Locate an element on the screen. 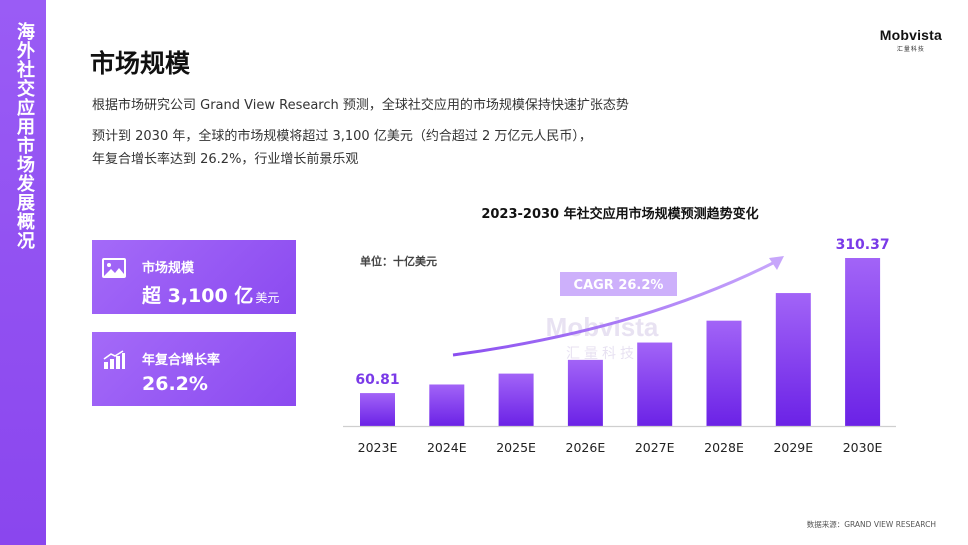 The height and width of the screenshot is (545, 968). x-tick-2027E: 2027E is located at coordinates (655, 447).